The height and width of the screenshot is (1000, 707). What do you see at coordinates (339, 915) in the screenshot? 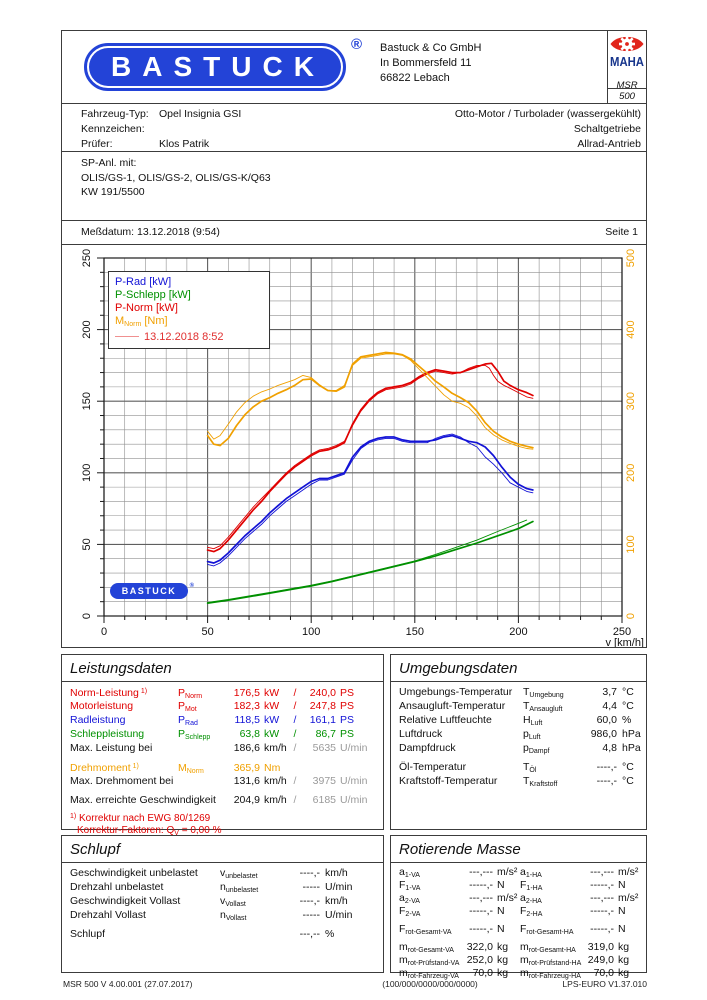
I see `unit: U/min` at bounding box center [339, 915].